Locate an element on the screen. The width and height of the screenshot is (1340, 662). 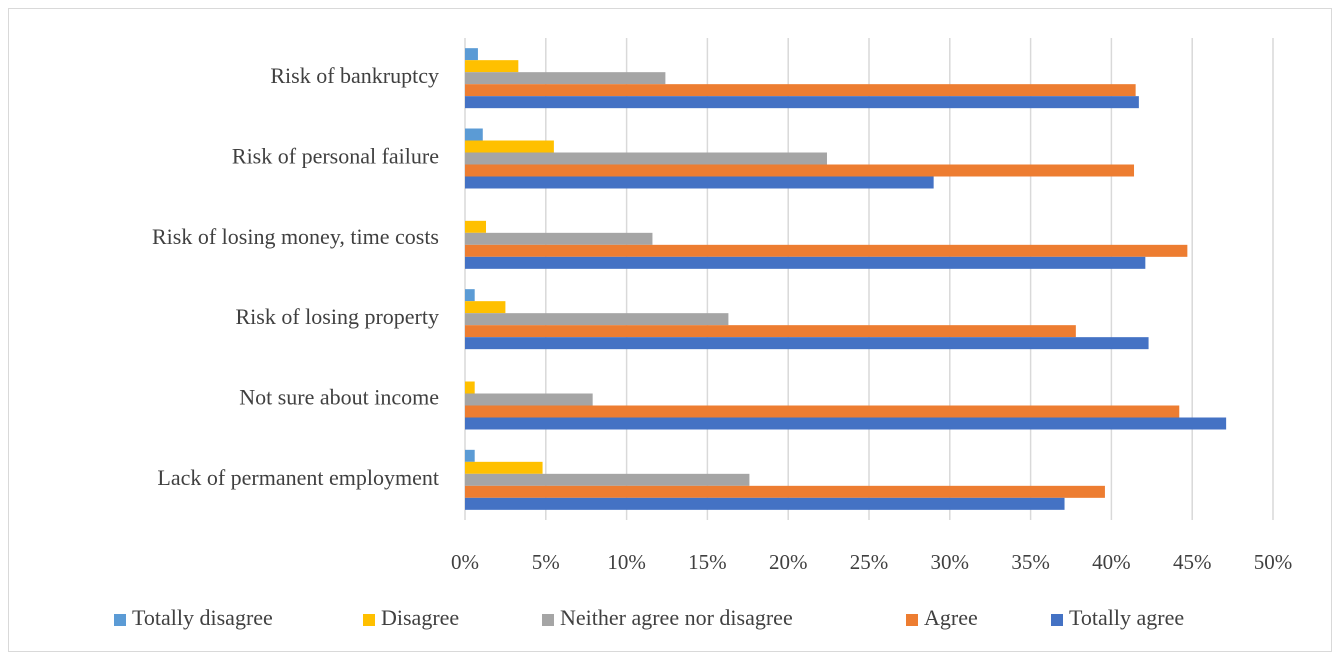
x-tick-label: 15% is located at coordinates (707, 562).